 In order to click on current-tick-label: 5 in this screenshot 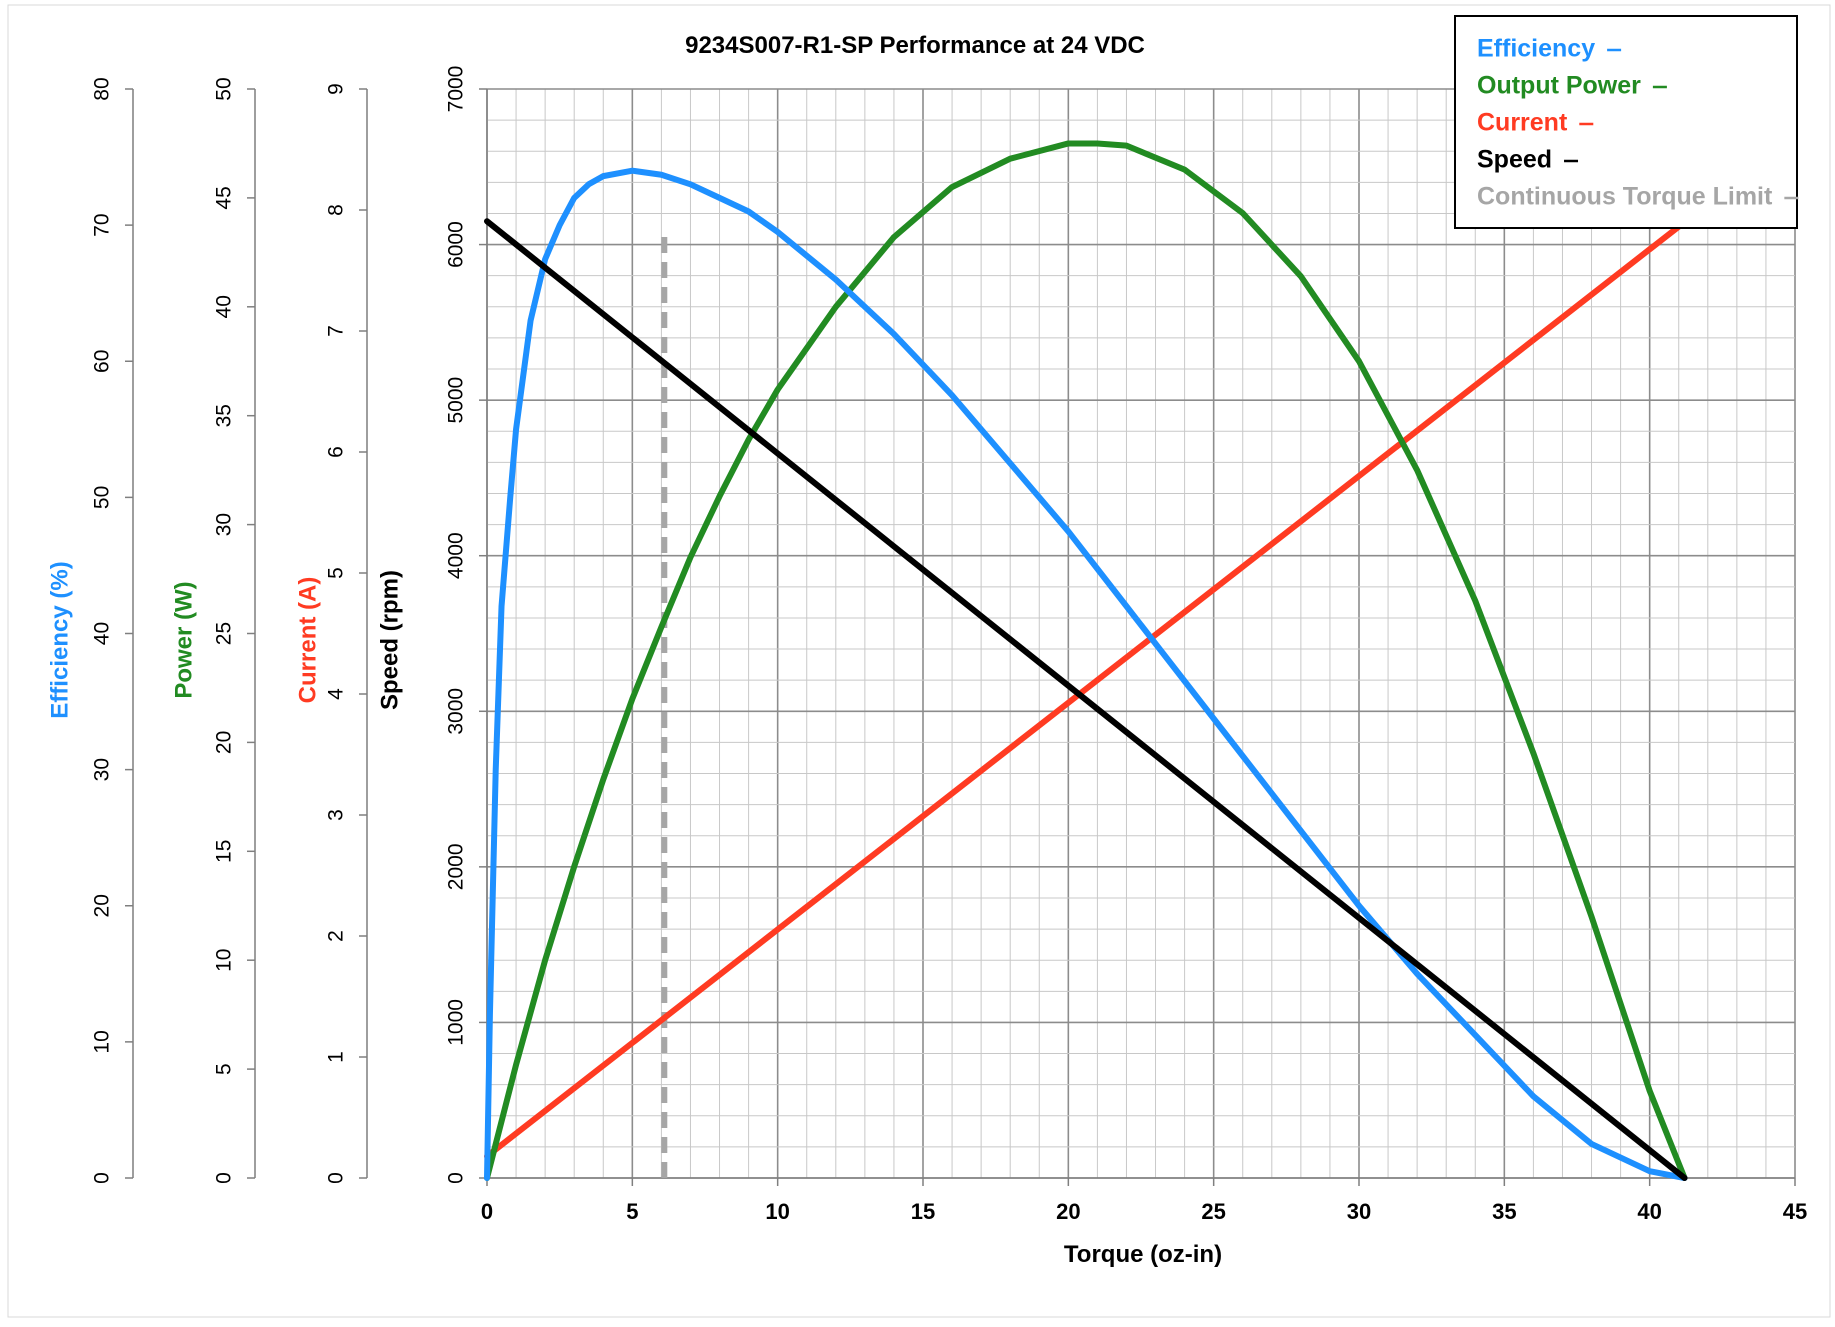, I will do `click(336, 573)`.